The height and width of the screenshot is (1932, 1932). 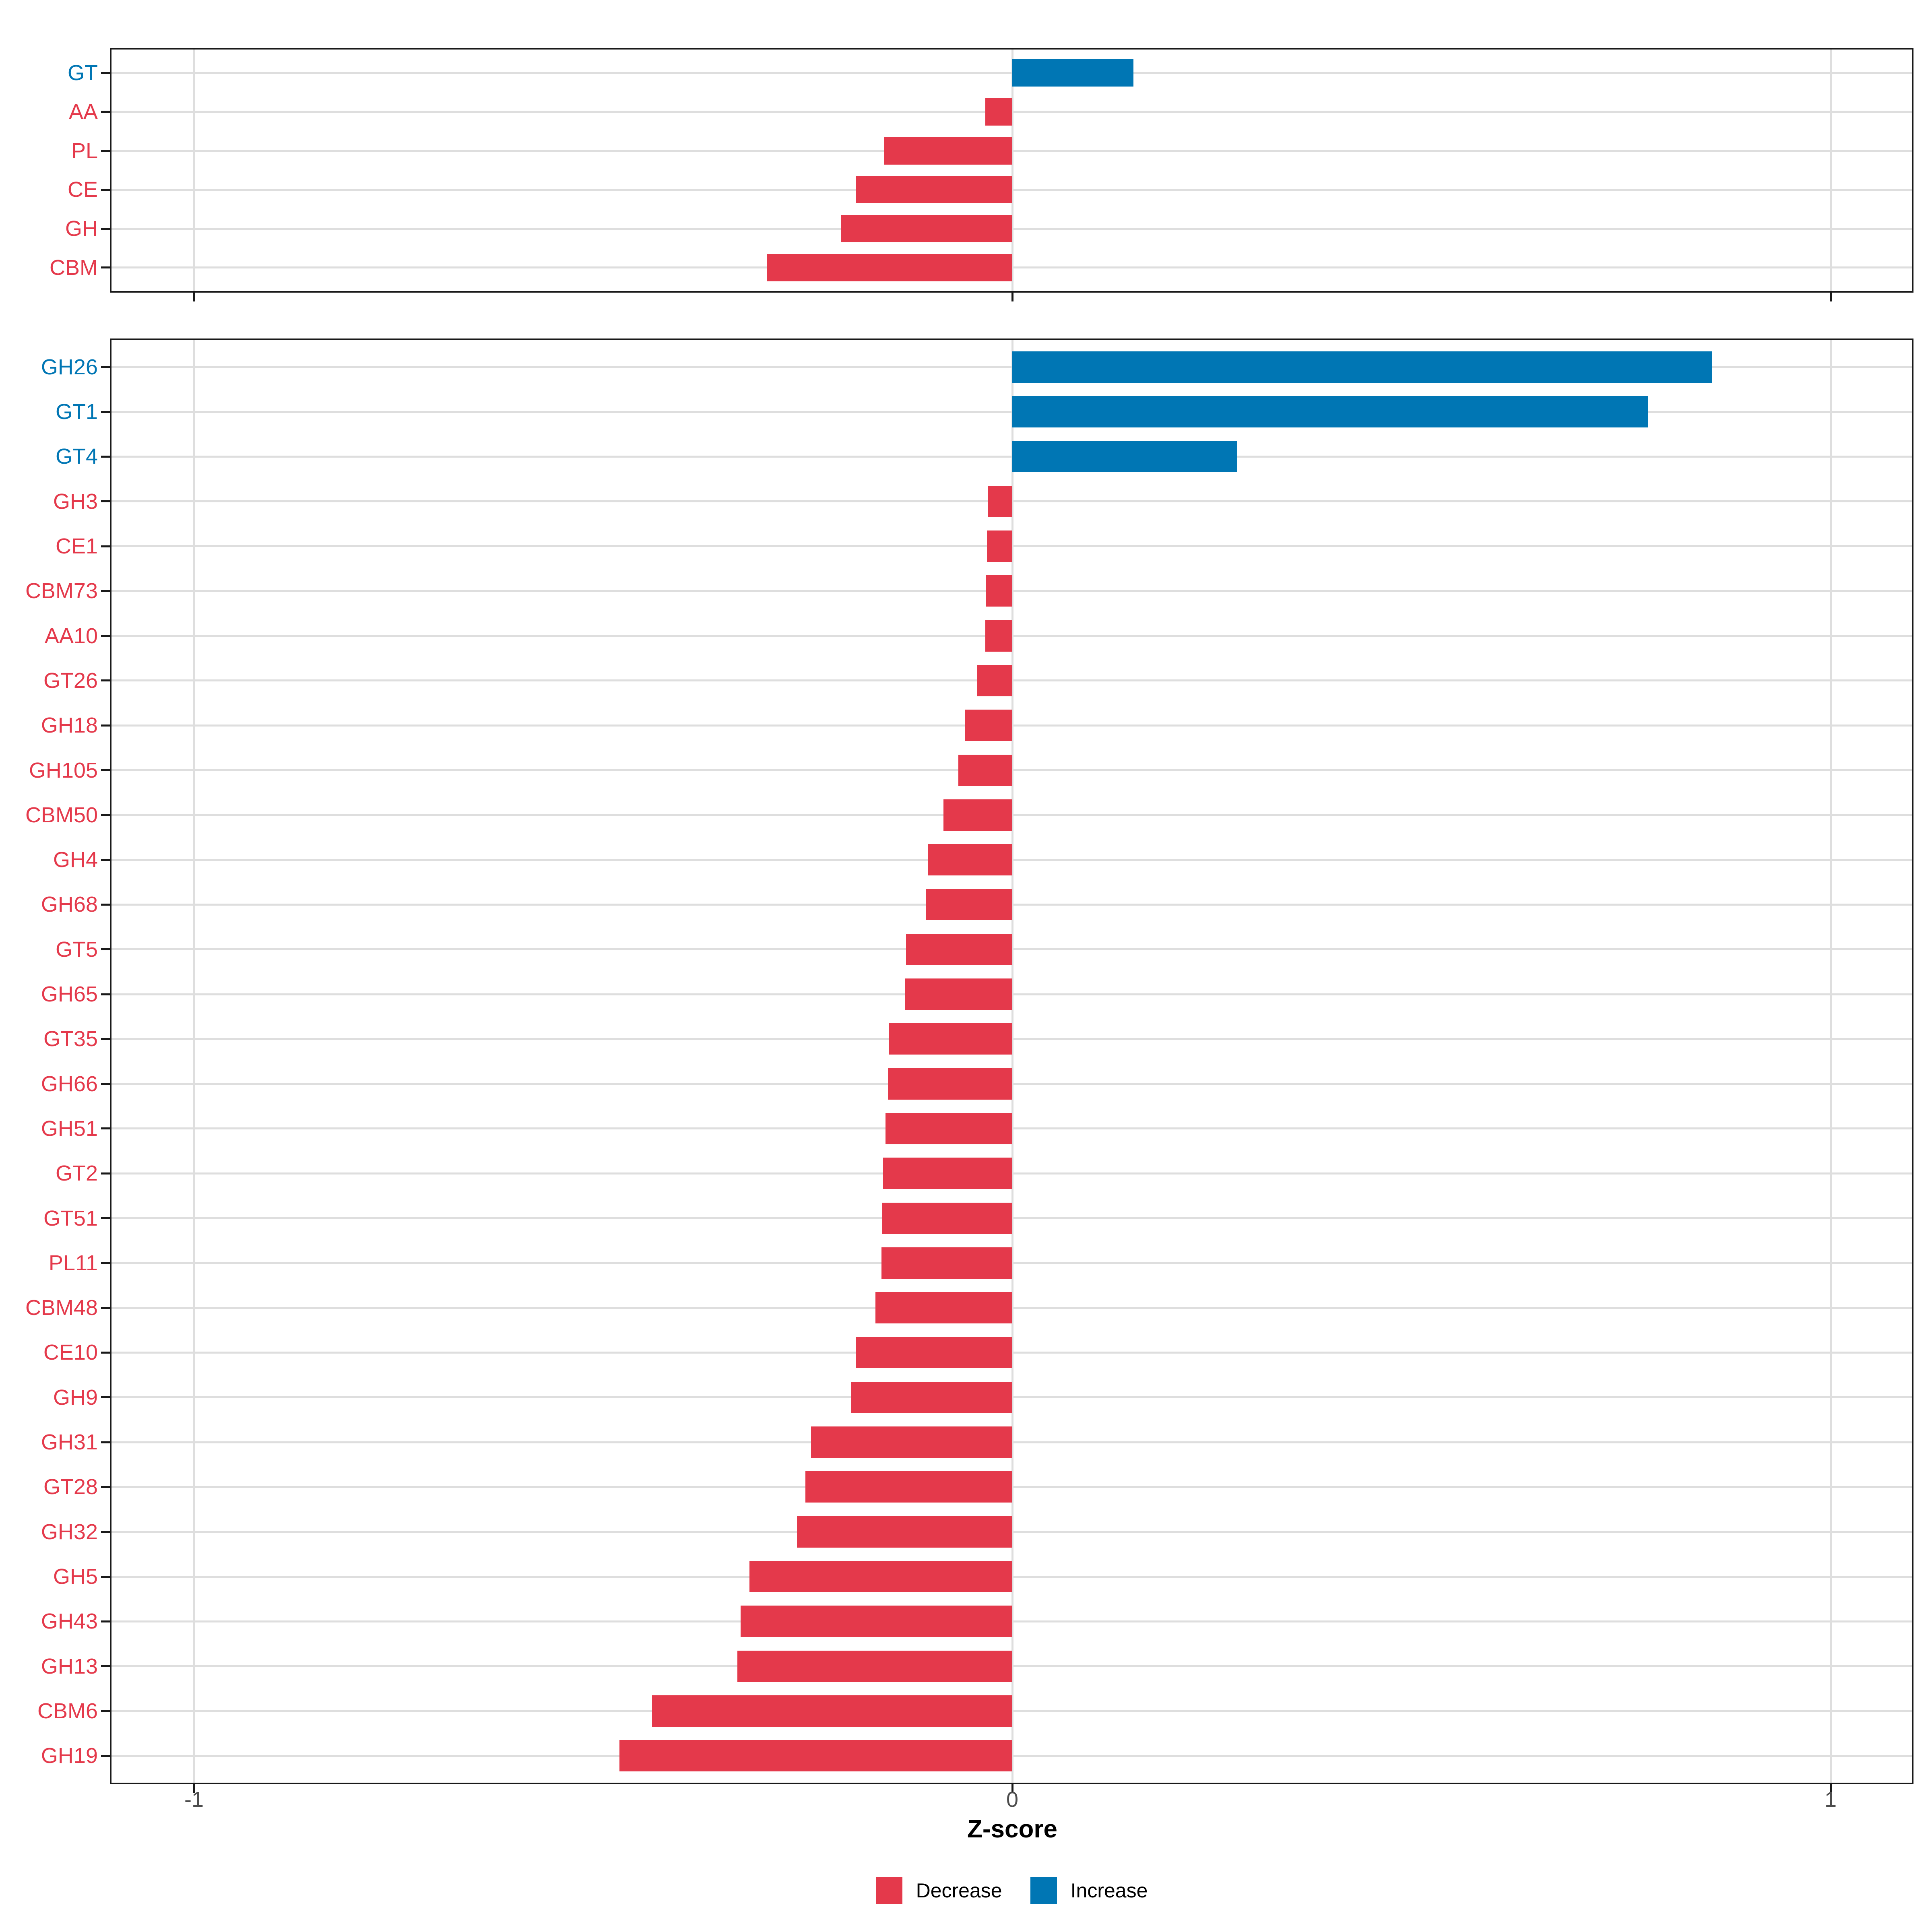 I want to click on bar-CBM48, so click(x=943, y=1307).